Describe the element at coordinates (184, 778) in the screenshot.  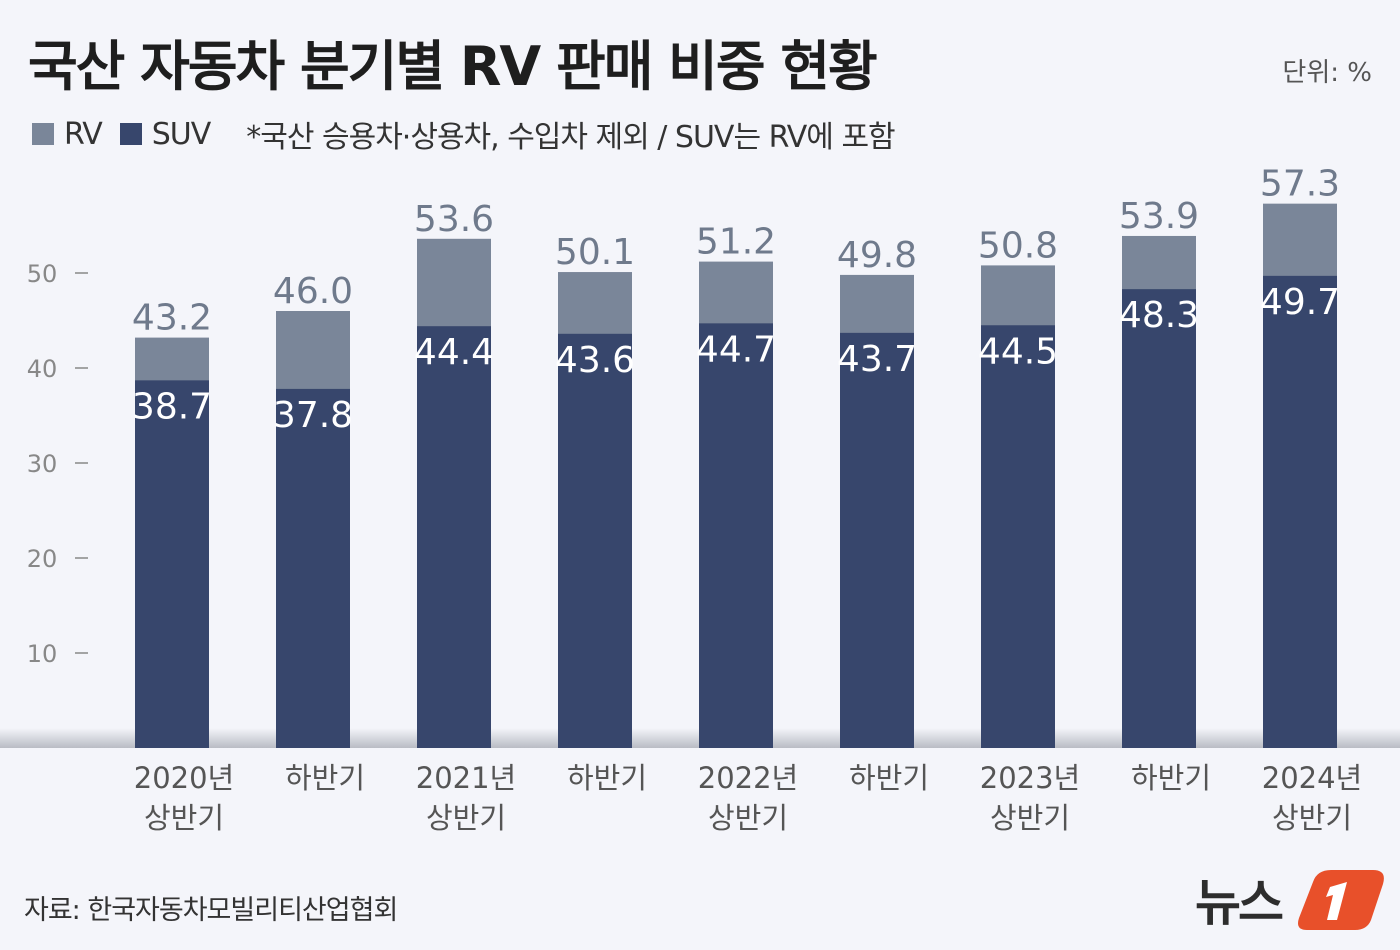
I see `x-tick-label: 2020년` at that location.